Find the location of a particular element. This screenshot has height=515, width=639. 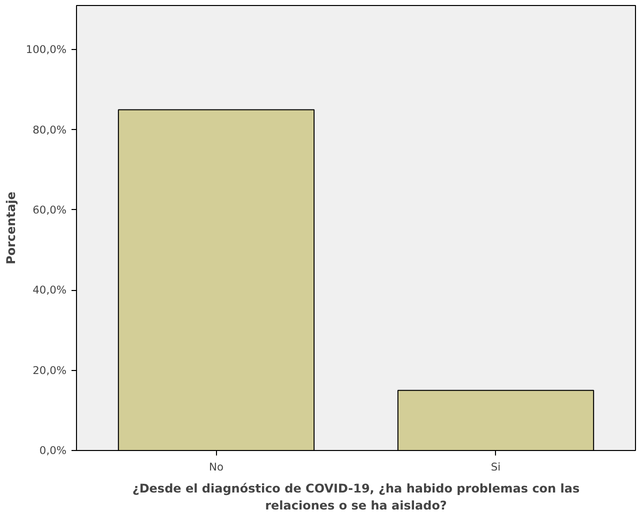

y-tick-label: 100,0% is located at coordinates (46, 49).